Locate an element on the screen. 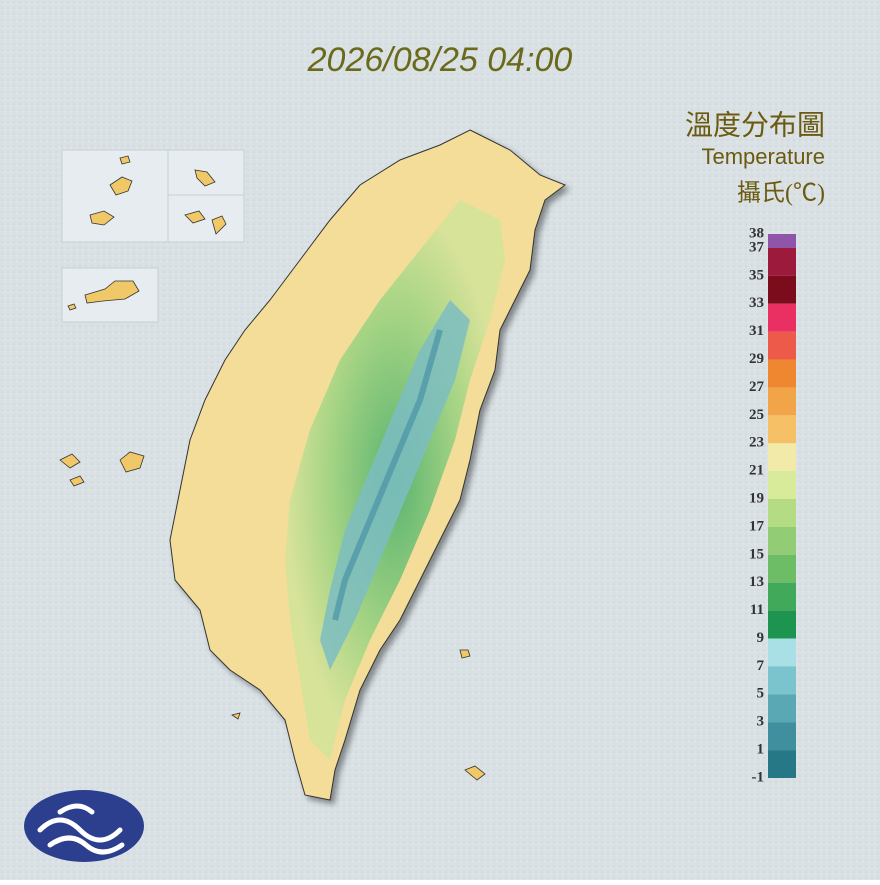 The height and width of the screenshot is (885, 880). legend-tick-label: 33 is located at coordinates (756, 303).